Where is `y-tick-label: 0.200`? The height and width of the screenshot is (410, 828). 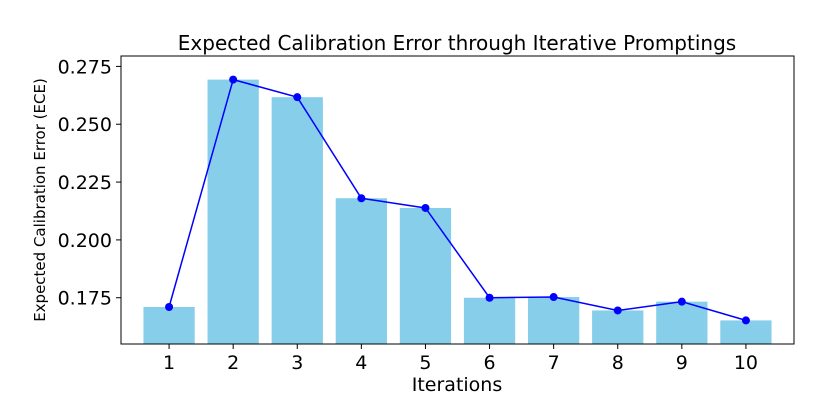
y-tick-label: 0.200 is located at coordinates (85, 241).